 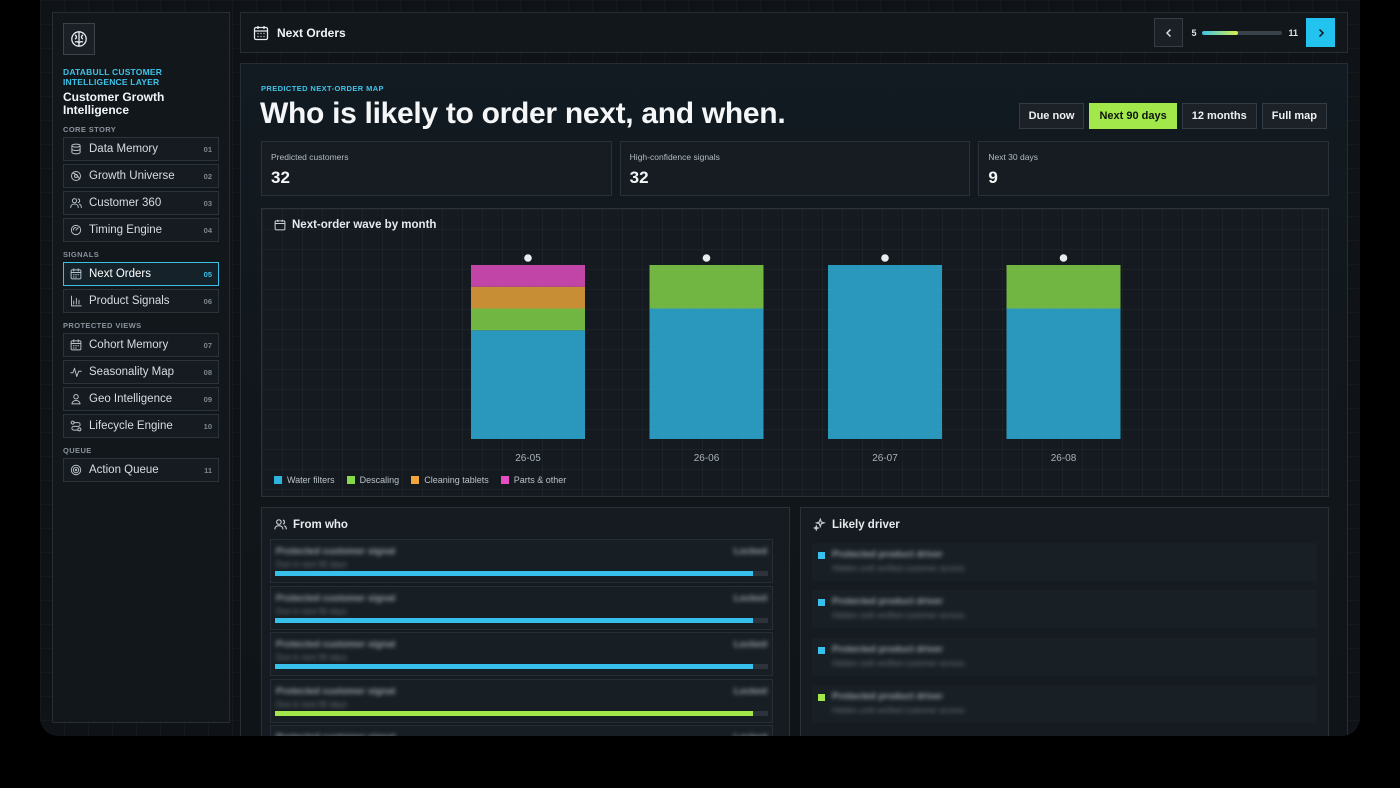 I want to click on page-progress-track, so click(x=1242, y=32).